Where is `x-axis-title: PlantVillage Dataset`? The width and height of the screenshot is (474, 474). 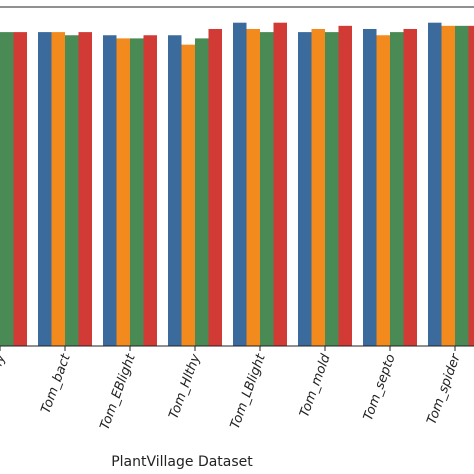 x-axis-title: PlantVillage Dataset is located at coordinates (182, 462).